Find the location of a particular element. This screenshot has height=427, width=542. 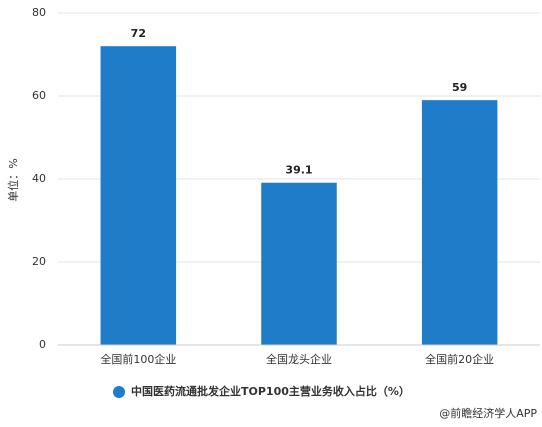

y-tick-label: 0 is located at coordinates (42, 344).